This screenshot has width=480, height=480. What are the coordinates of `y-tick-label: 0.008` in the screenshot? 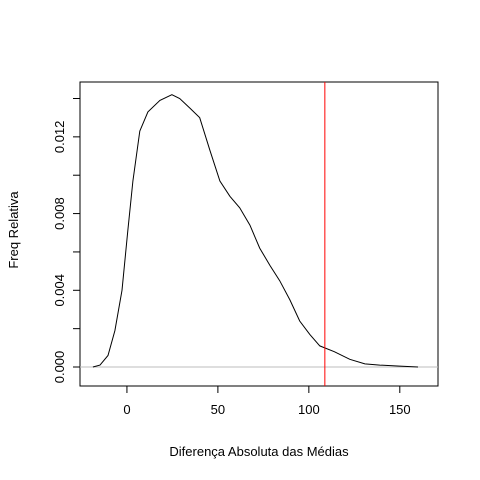 It's located at (59, 213).